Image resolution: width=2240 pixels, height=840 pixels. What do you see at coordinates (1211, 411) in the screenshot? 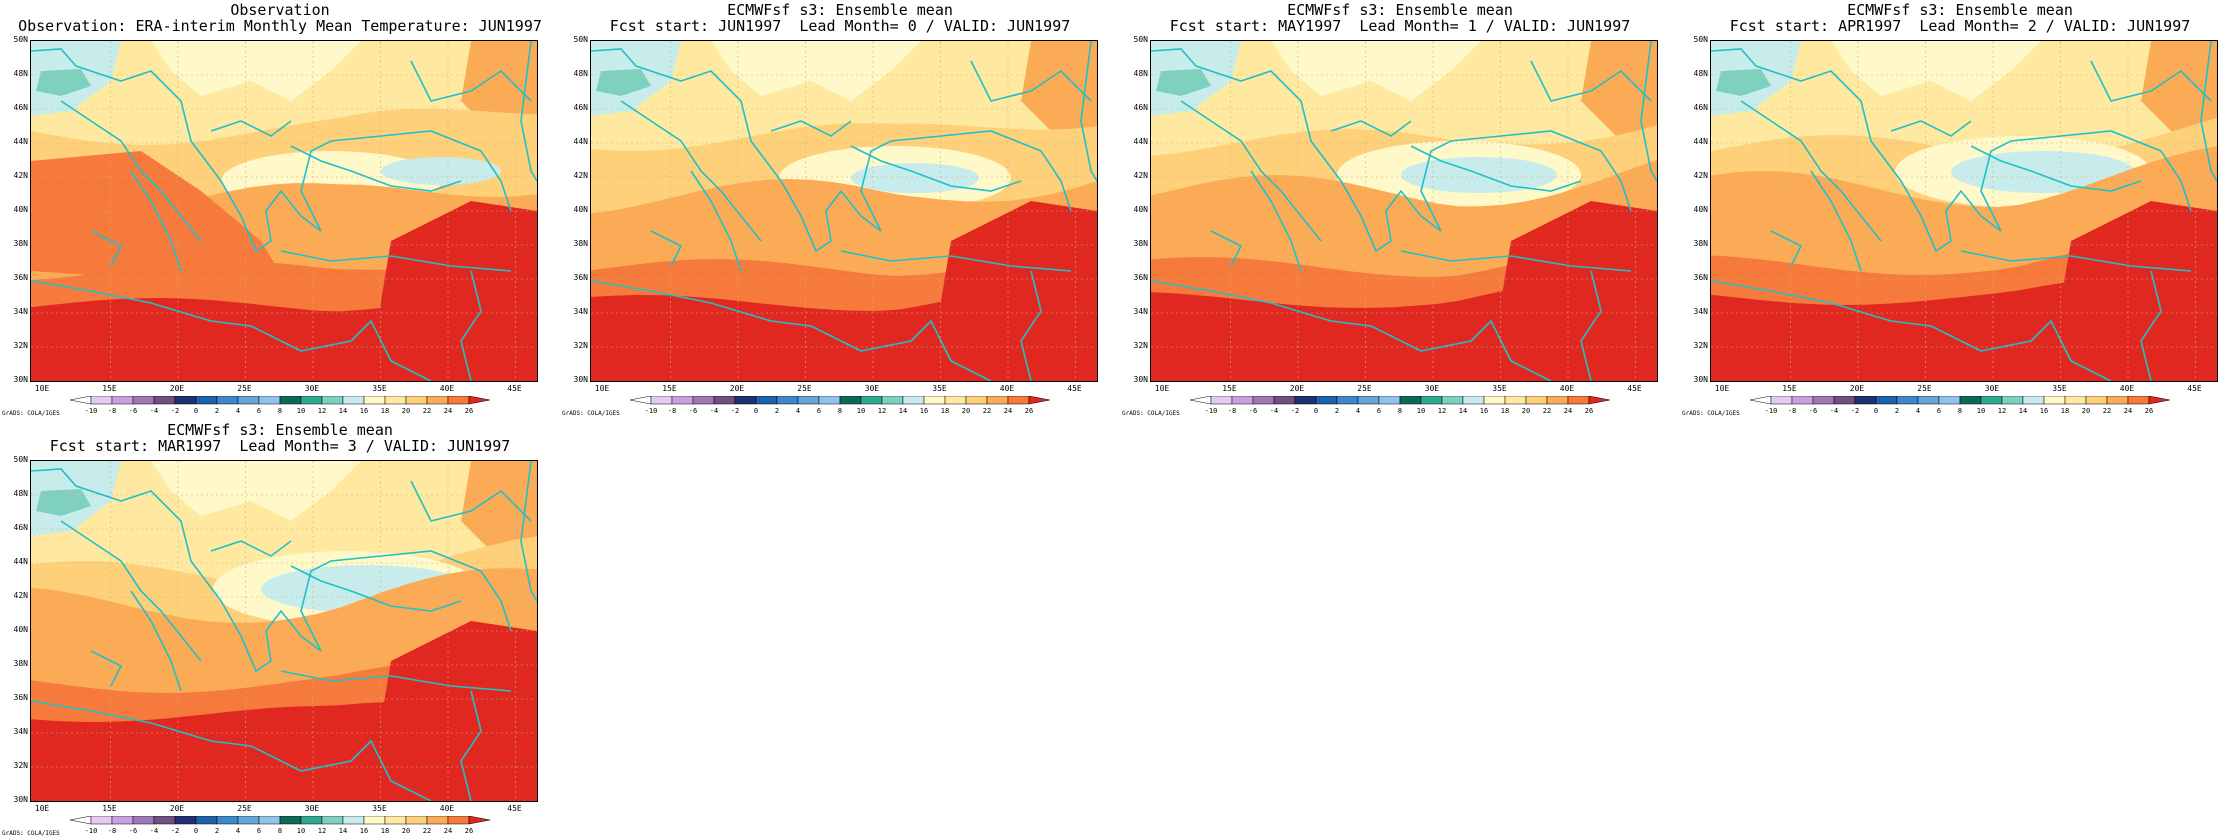
I see `colorbar-tick-label: -10` at bounding box center [1211, 411].